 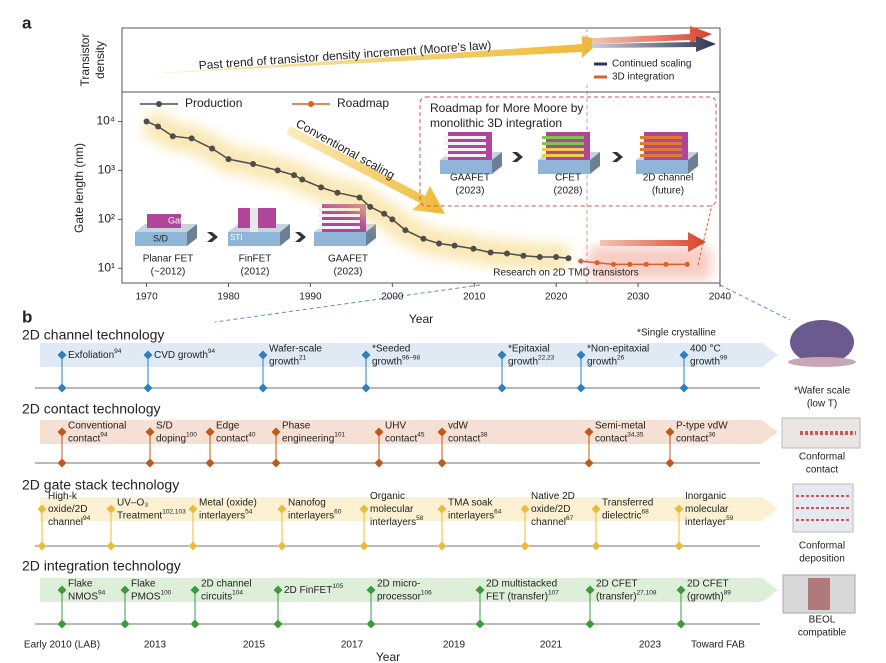 I want to click on axis-label: 2021, so click(x=551, y=645).